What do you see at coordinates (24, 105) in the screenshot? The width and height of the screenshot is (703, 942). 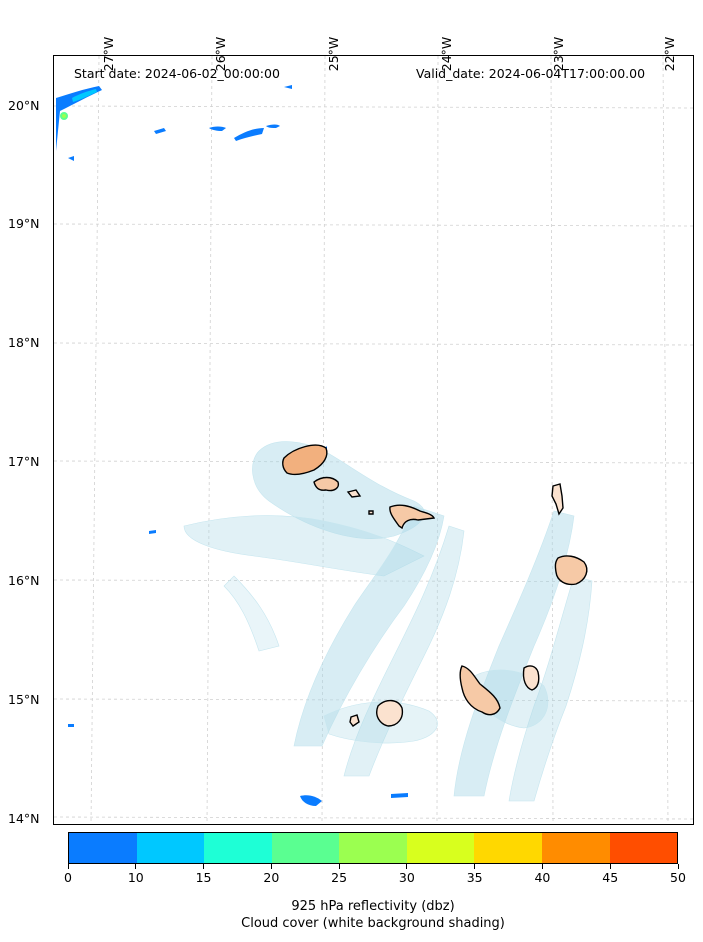 I see `lat-tick-label: 20°N` at bounding box center [24, 105].